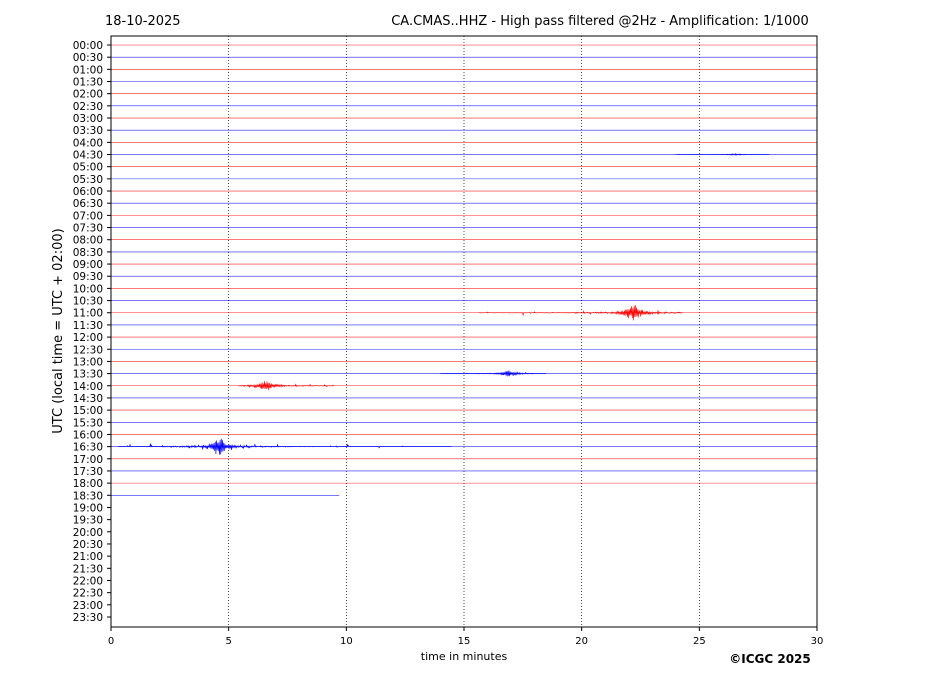 Image resolution: width=927 pixels, height=700 pixels. I want to click on y-tick-label: 17:30, so click(88, 472).